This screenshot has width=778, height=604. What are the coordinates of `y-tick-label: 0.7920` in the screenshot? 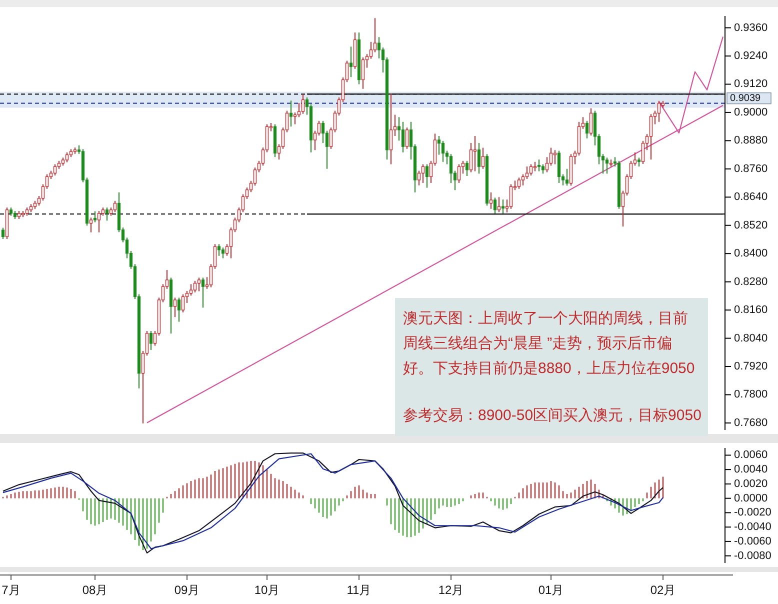 It's located at (751, 366).